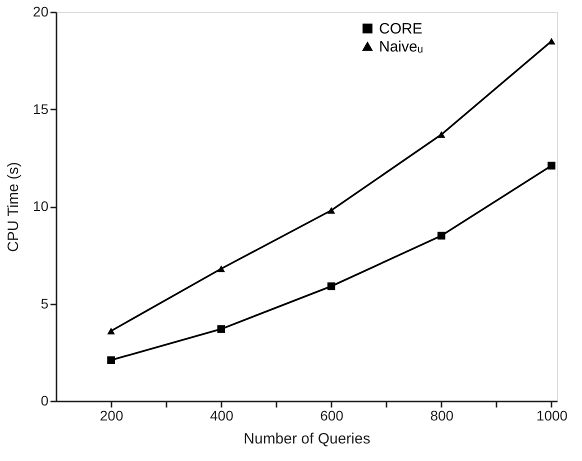 The width and height of the screenshot is (582, 461). Describe the element at coordinates (112, 416) in the screenshot. I see `x-tick-label: 200` at that location.